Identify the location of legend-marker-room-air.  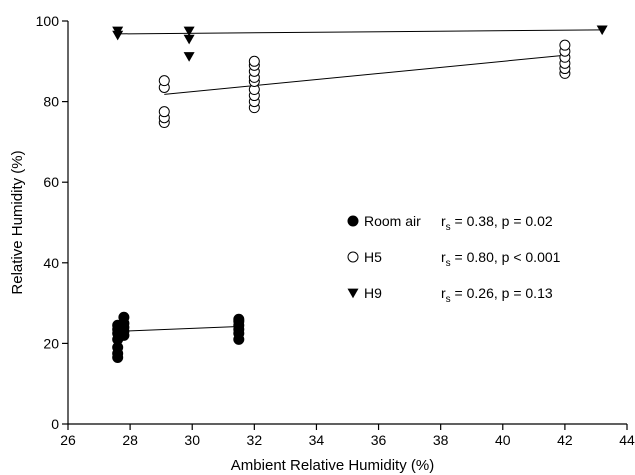
(353, 221).